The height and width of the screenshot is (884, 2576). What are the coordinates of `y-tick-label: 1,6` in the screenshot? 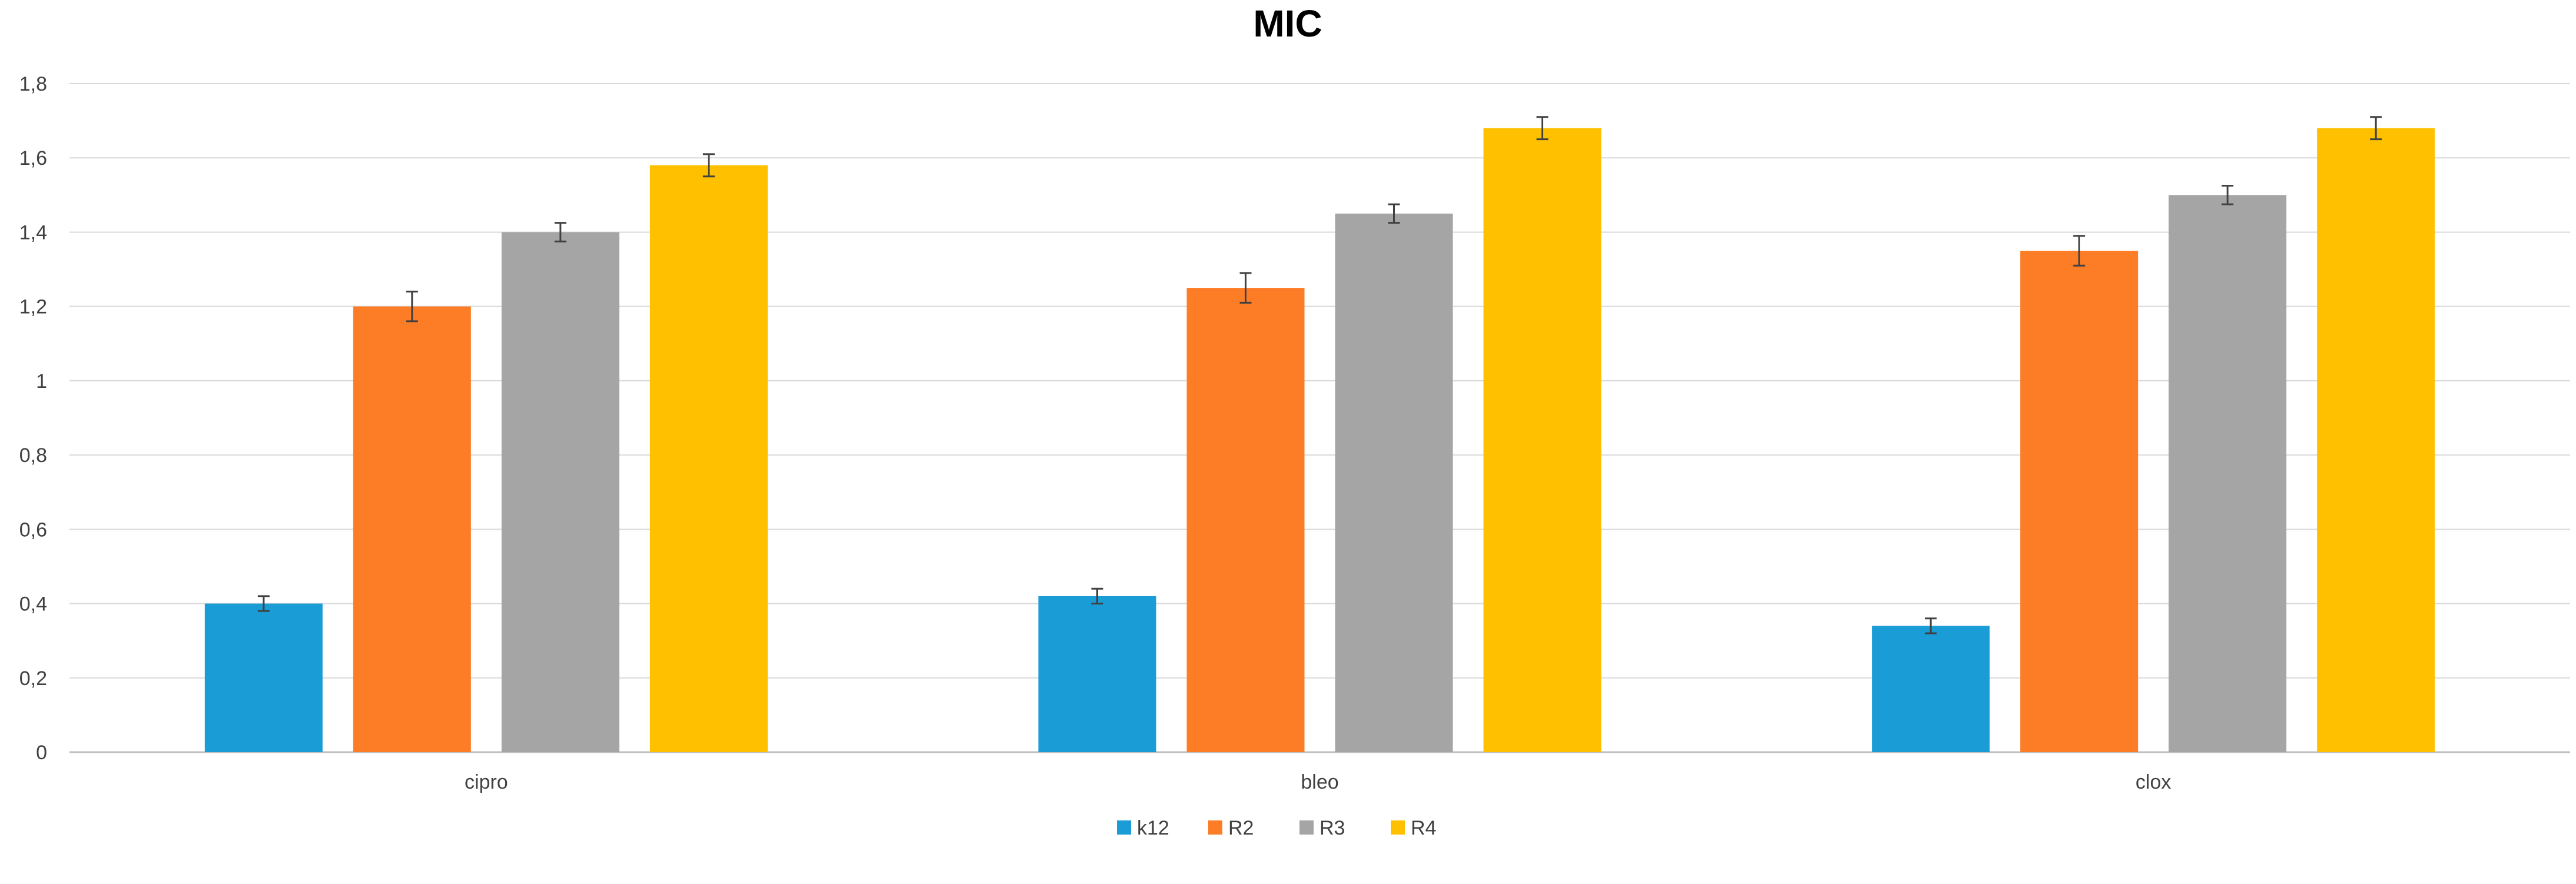 It's located at (33, 158).